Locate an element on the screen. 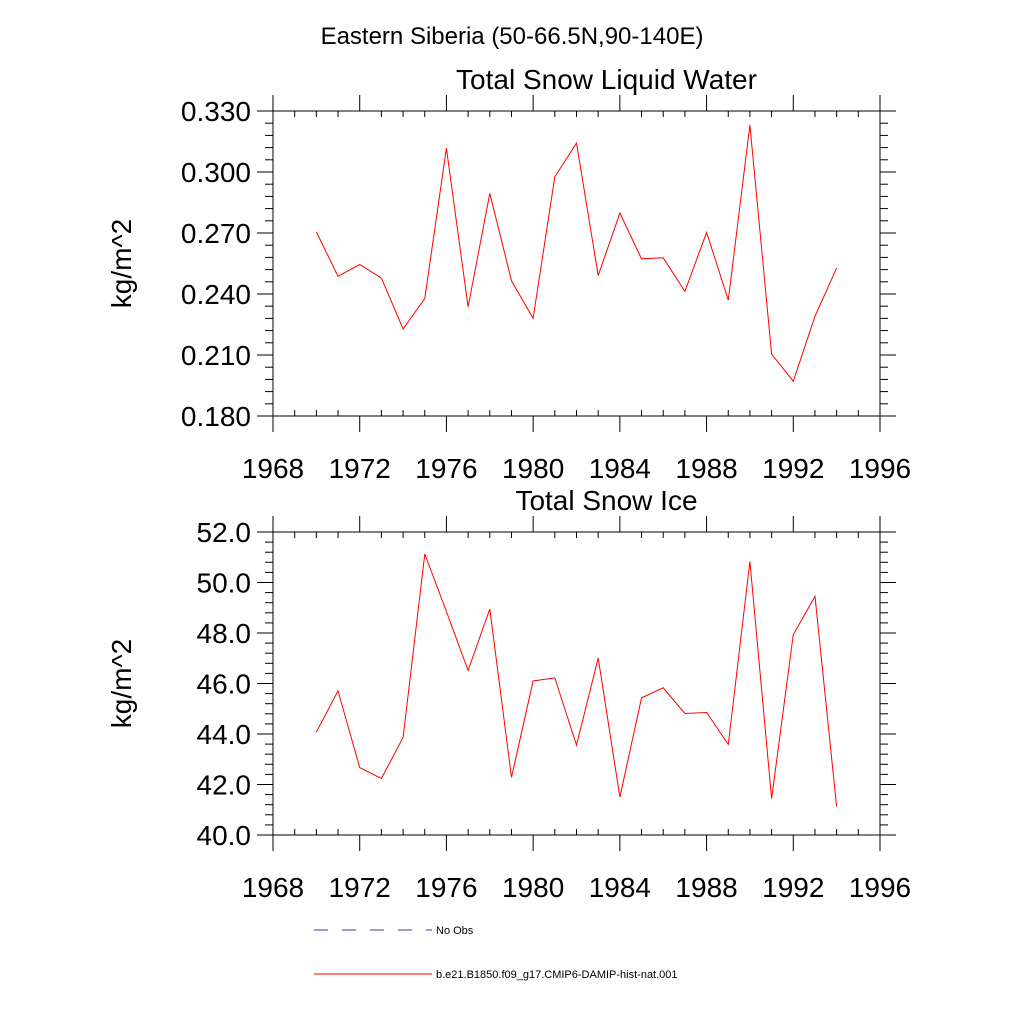 Image resolution: width=1024 pixels, height=1024 pixels. y-tick-label: 46.0 is located at coordinates (224, 684).